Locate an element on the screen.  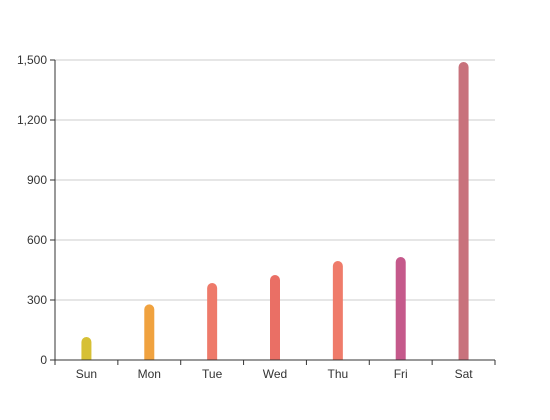
y-tick-label: 1,200 is located at coordinates (32, 120).